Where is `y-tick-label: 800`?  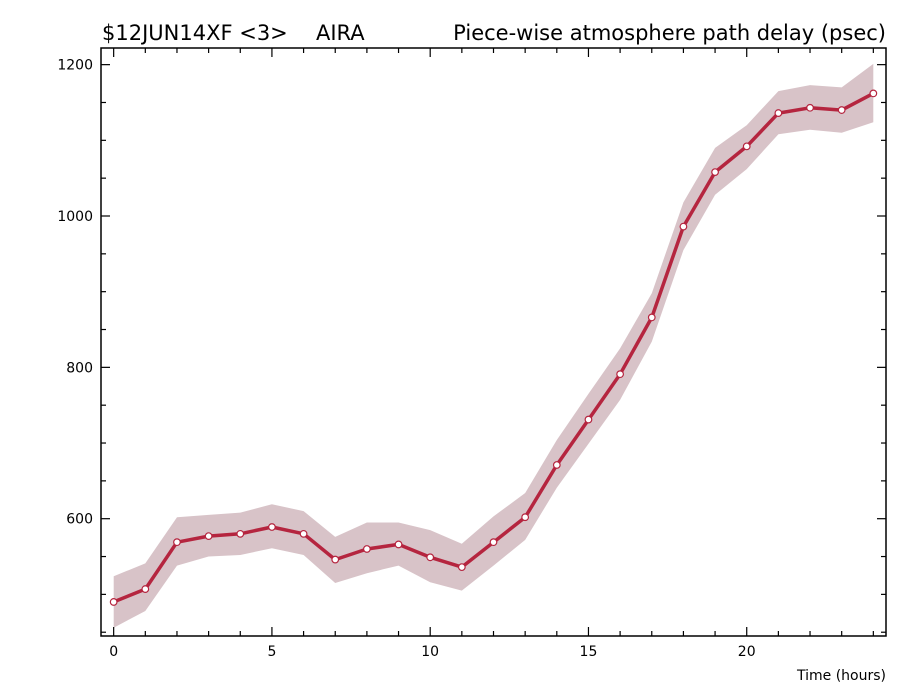
y-tick-label: 800 is located at coordinates (79, 368).